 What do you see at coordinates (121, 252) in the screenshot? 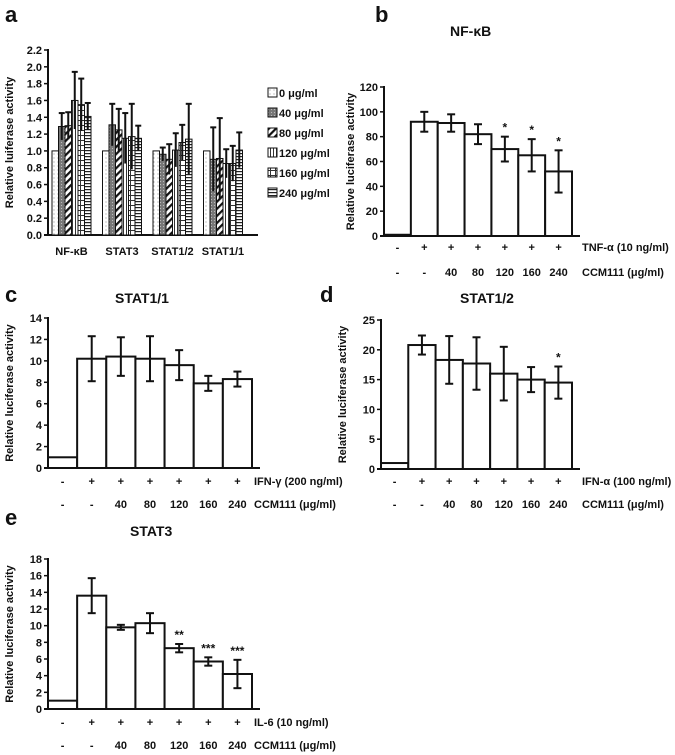
I see `x-tick-label: STAT3` at bounding box center [121, 252].